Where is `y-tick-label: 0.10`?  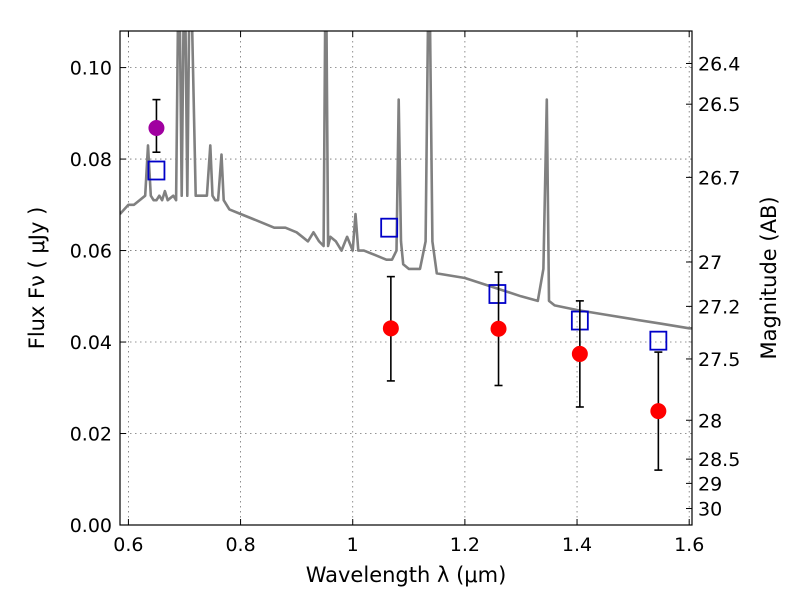 y-tick-label: 0.10 is located at coordinates (91, 69).